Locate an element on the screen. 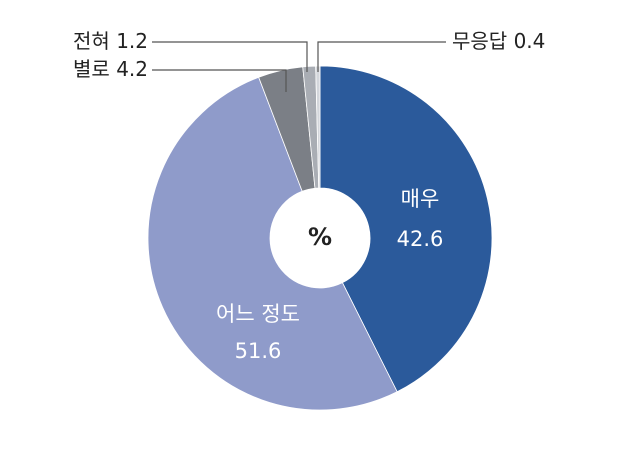  center-label: % is located at coordinates (320, 237).